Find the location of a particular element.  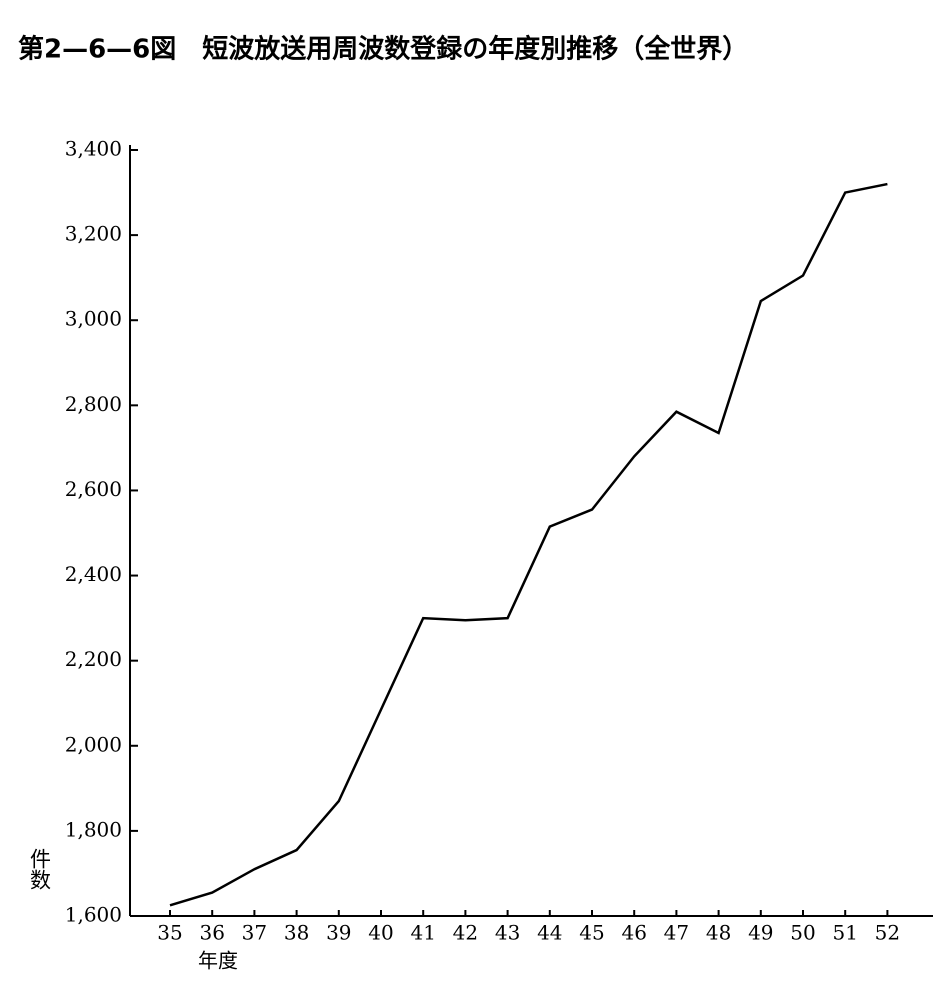

x-tick-label: 51 is located at coordinates (844, 933).